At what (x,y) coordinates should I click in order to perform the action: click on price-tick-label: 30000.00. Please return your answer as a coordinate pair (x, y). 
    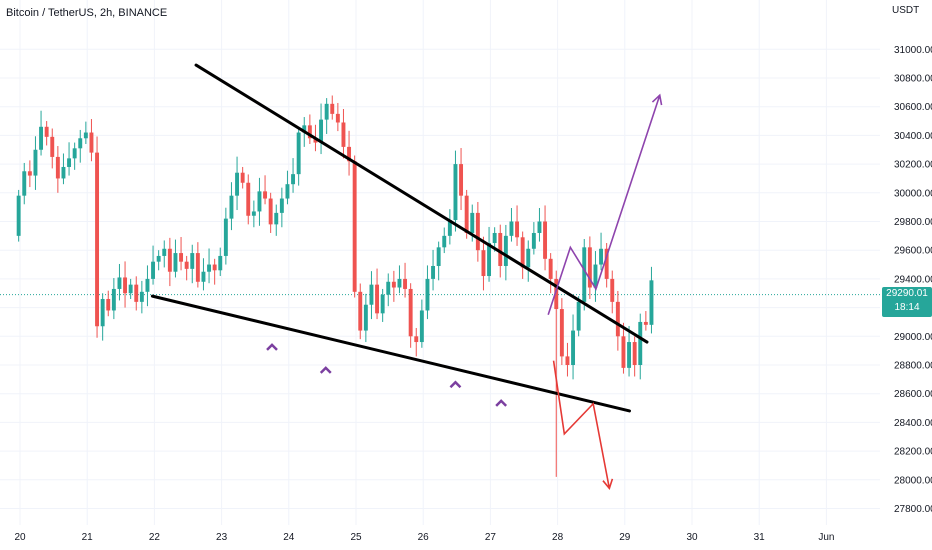
    Looking at the image, I should click on (913, 193).